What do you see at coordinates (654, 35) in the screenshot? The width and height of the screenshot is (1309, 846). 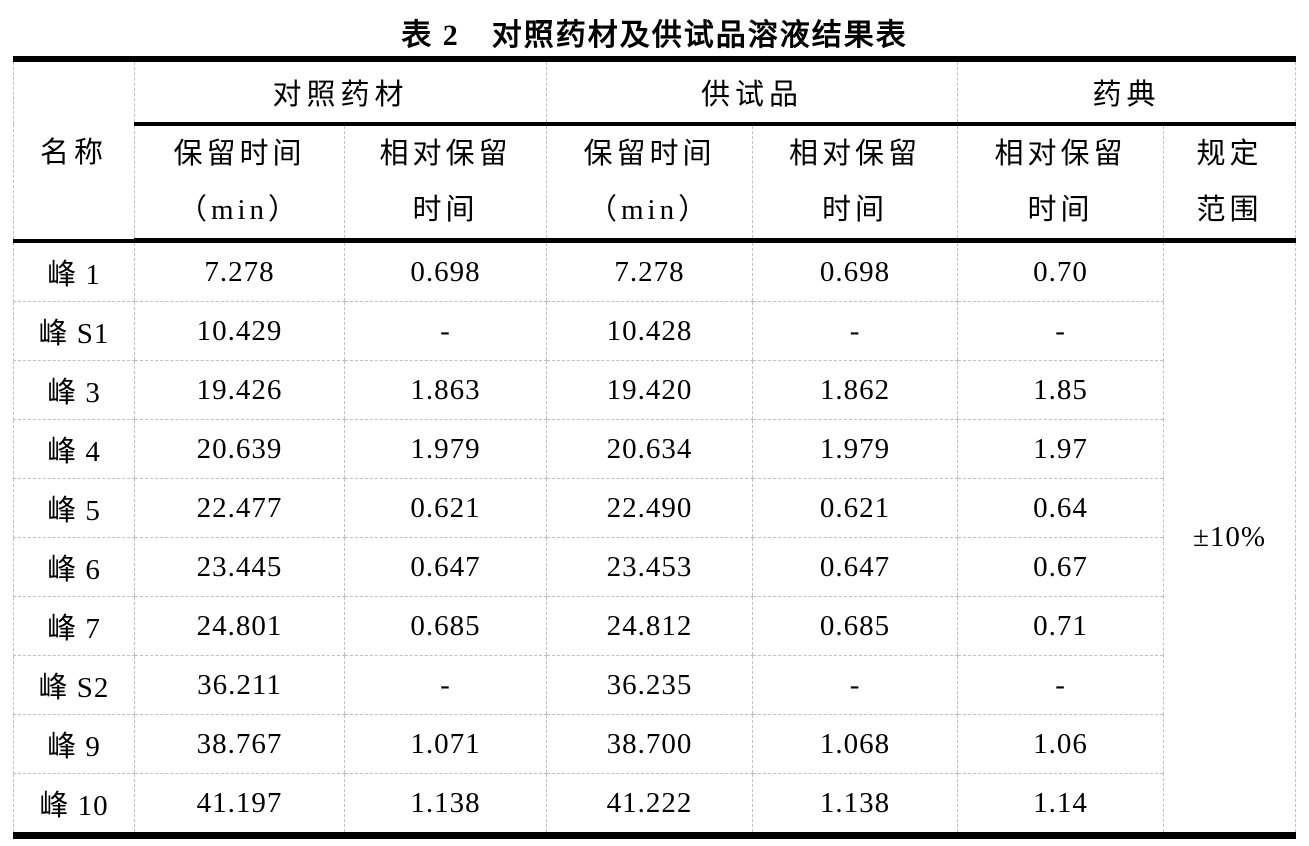 I see `table-caption: 表 2 对照药材及供试品溶液结果表` at bounding box center [654, 35].